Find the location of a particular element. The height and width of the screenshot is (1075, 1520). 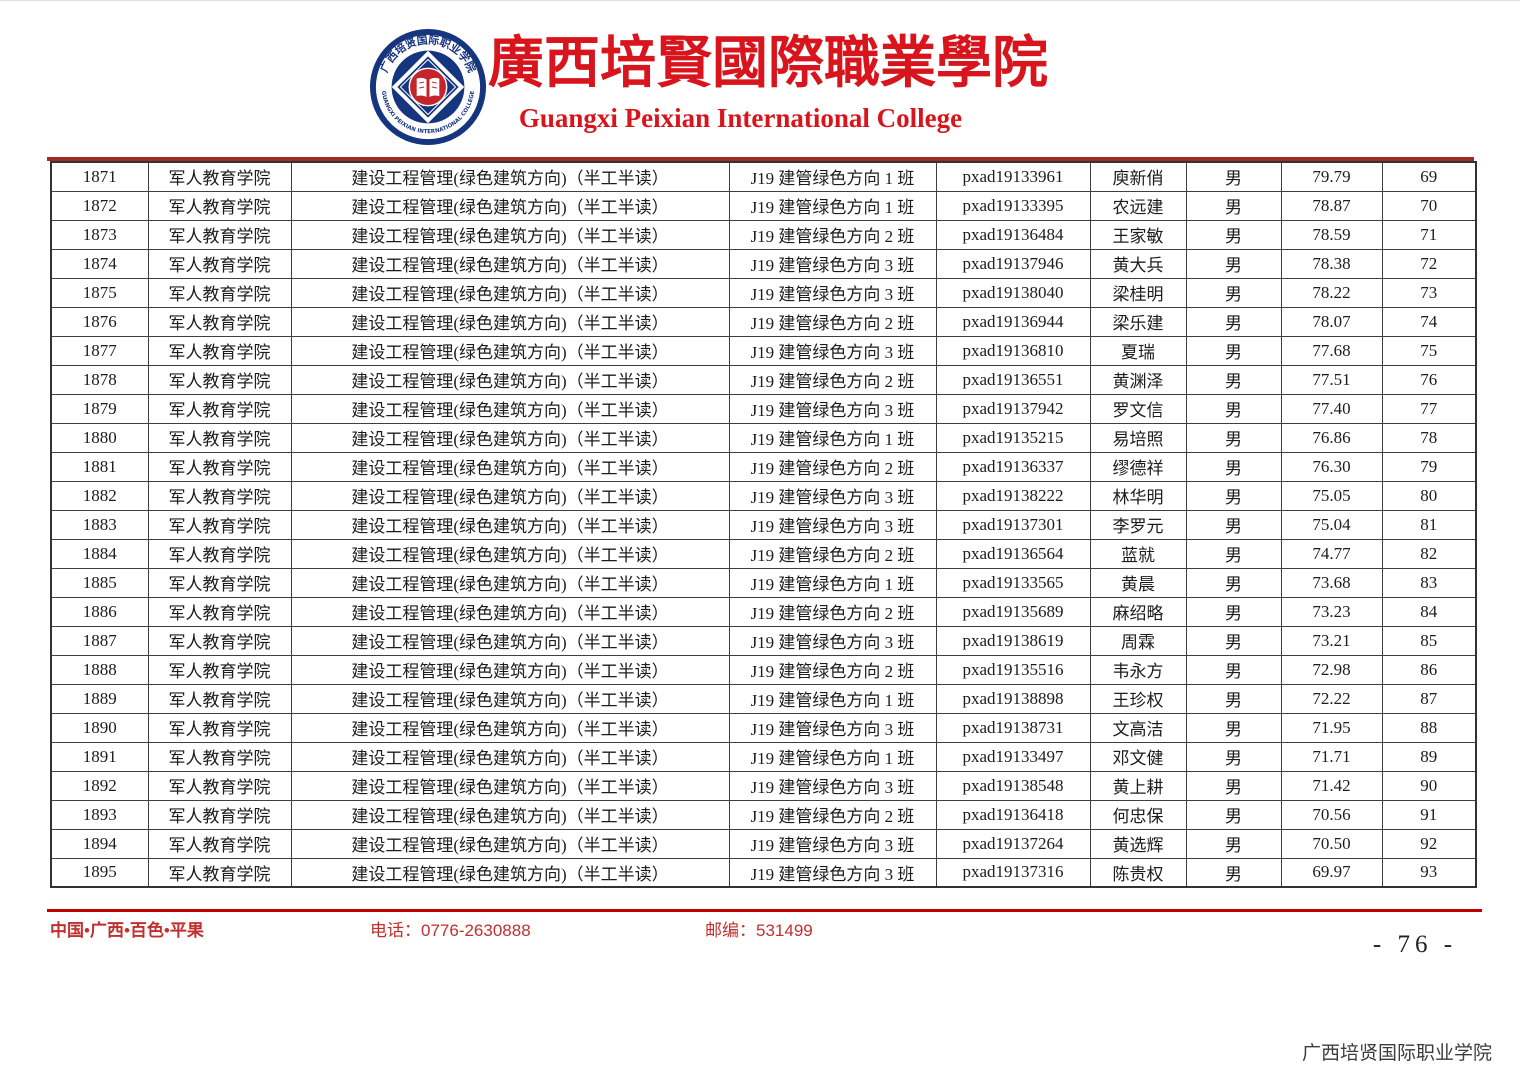

cell-name: 文高洁 is located at coordinates (1138, 727).